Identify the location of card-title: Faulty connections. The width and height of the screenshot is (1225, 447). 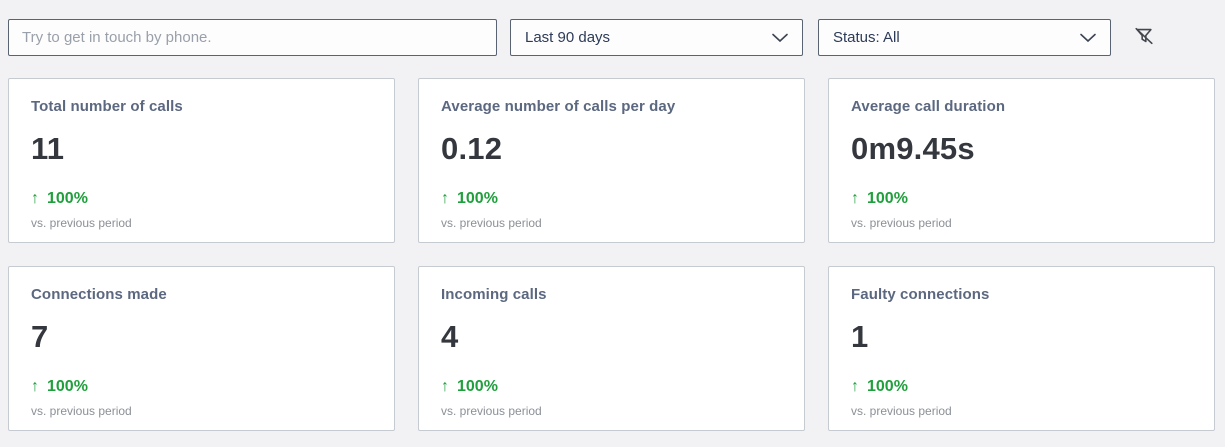
(920, 294).